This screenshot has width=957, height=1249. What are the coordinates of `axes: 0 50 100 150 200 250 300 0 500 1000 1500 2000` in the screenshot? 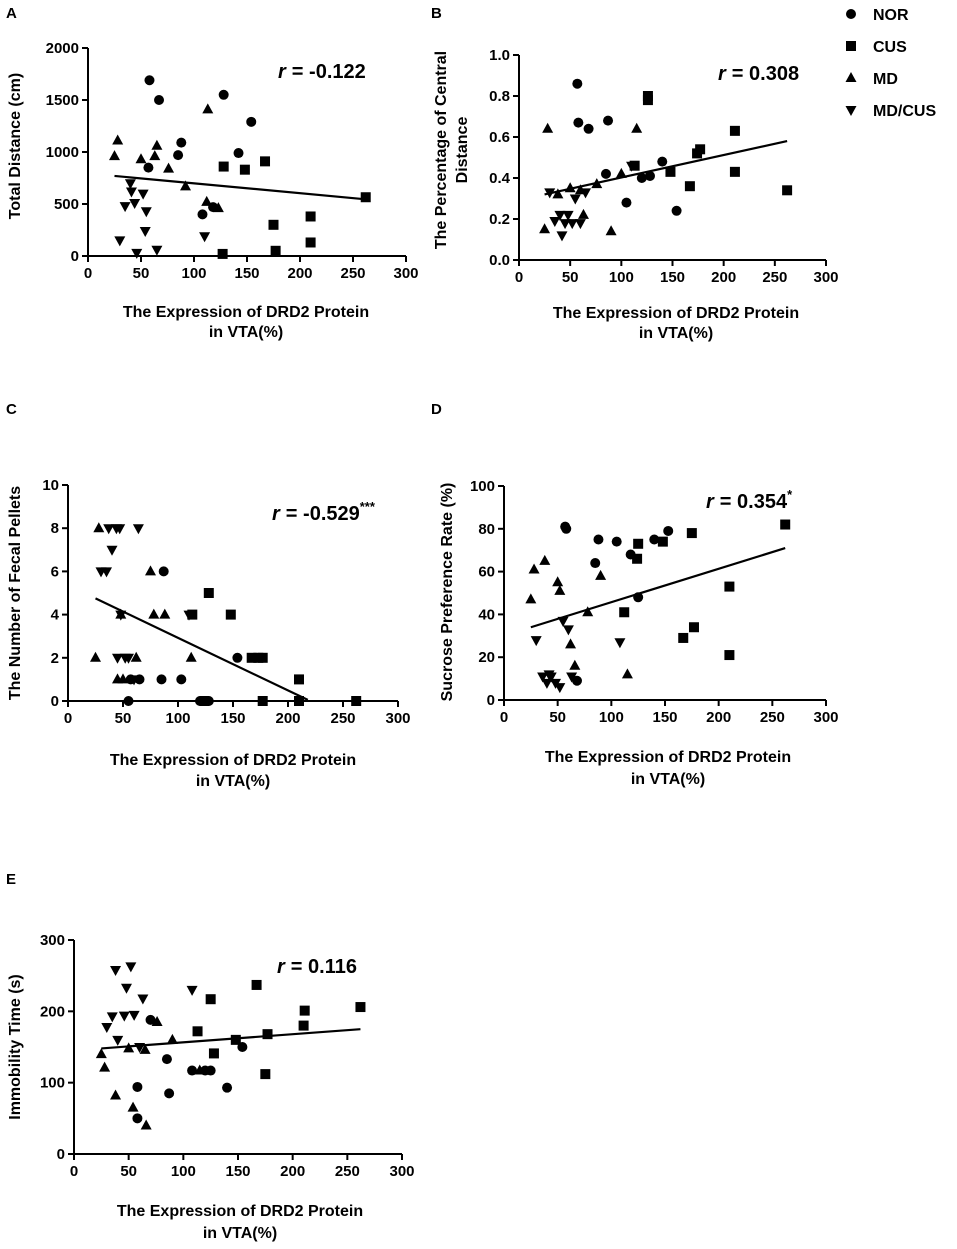 It's located at (232, 161).